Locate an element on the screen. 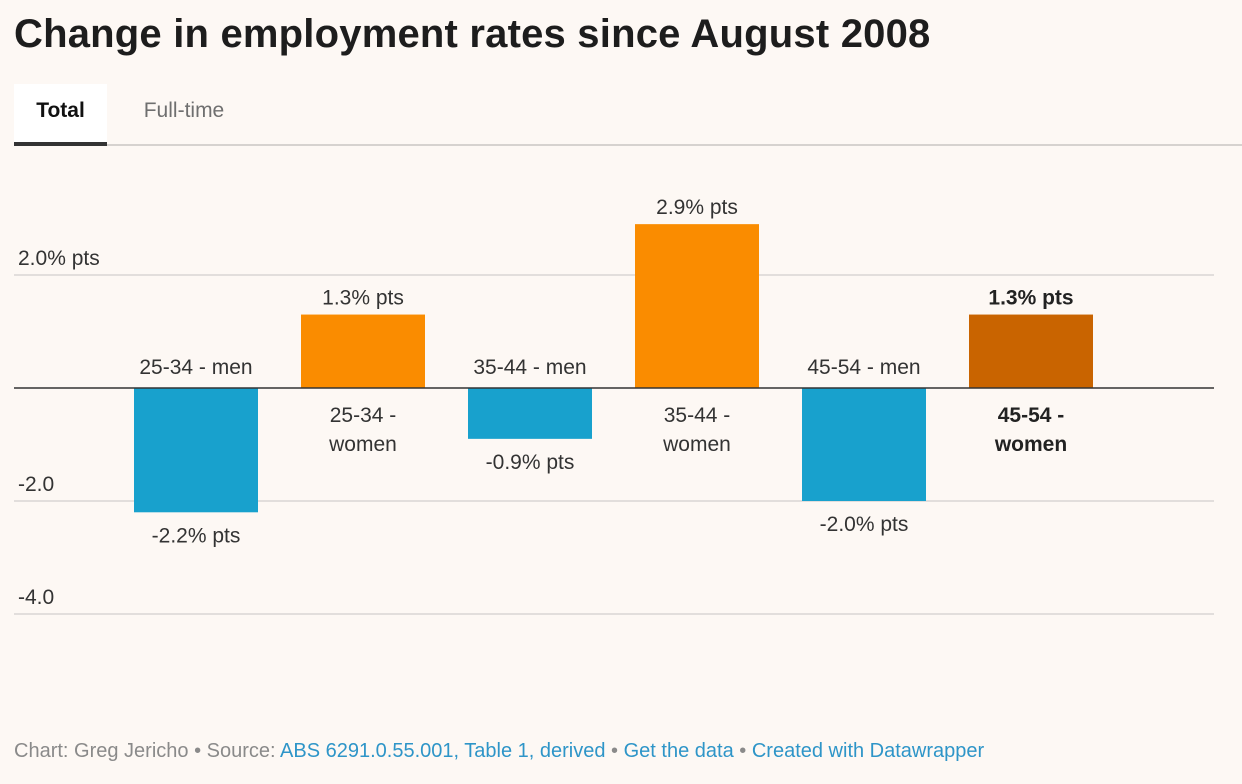  source-prefix: Source: is located at coordinates (241, 751).